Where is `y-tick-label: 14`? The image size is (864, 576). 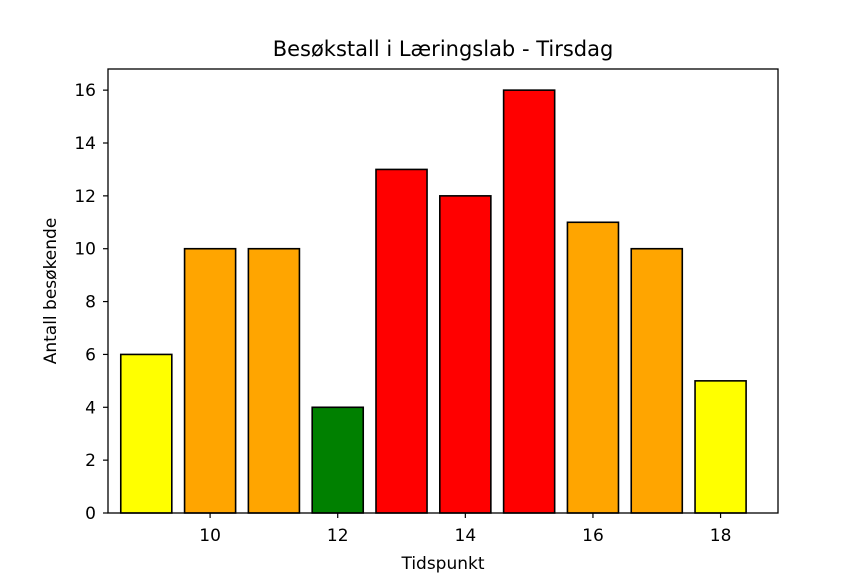
y-tick-label: 14 is located at coordinates (85, 144).